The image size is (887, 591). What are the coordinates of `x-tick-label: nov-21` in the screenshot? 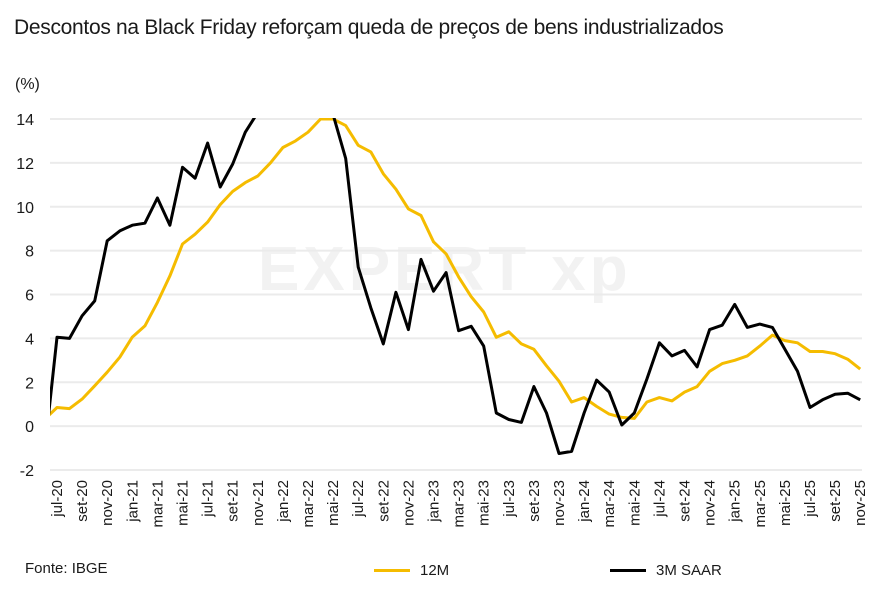 It's located at (258, 503).